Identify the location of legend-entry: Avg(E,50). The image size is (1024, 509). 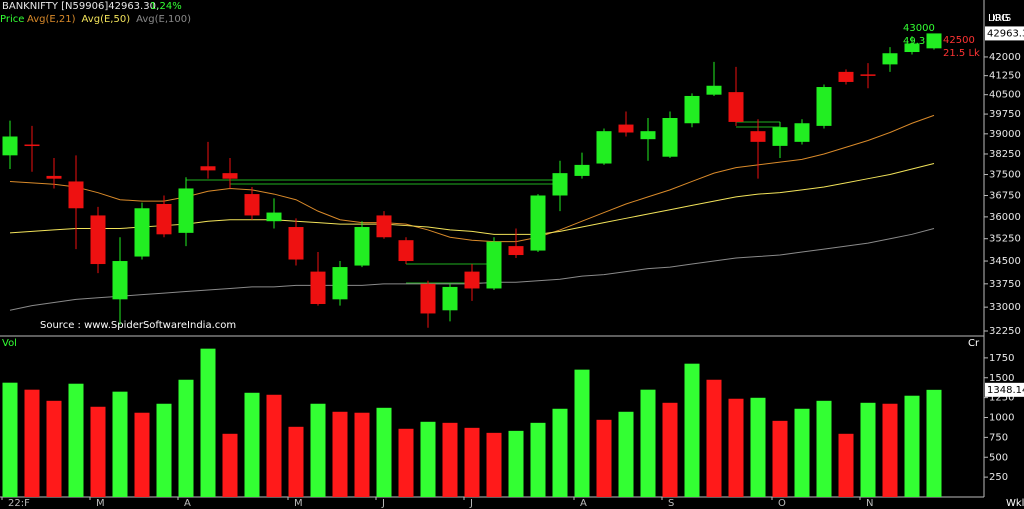
(106, 19).